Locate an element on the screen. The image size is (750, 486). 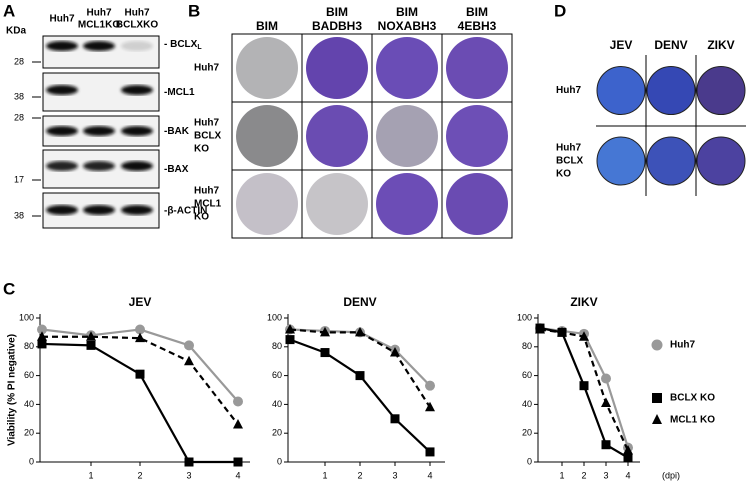
x-axis-label: (dpi) is located at coordinates (671, 475).